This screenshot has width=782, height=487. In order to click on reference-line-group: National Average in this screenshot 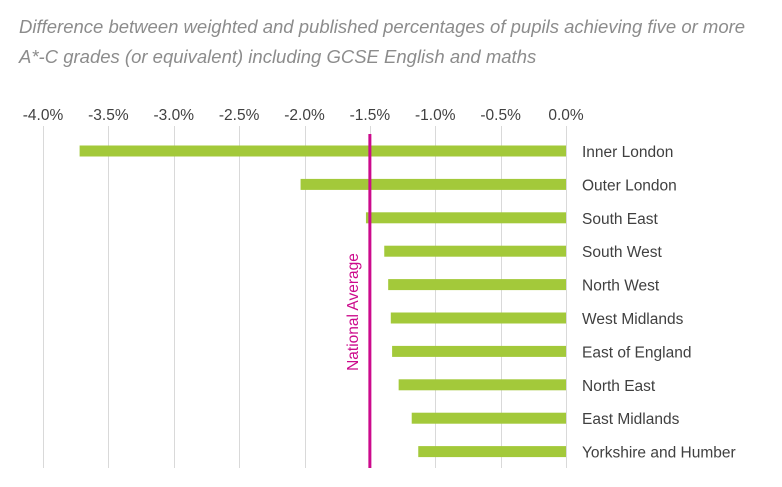, I will do `click(358, 301)`.